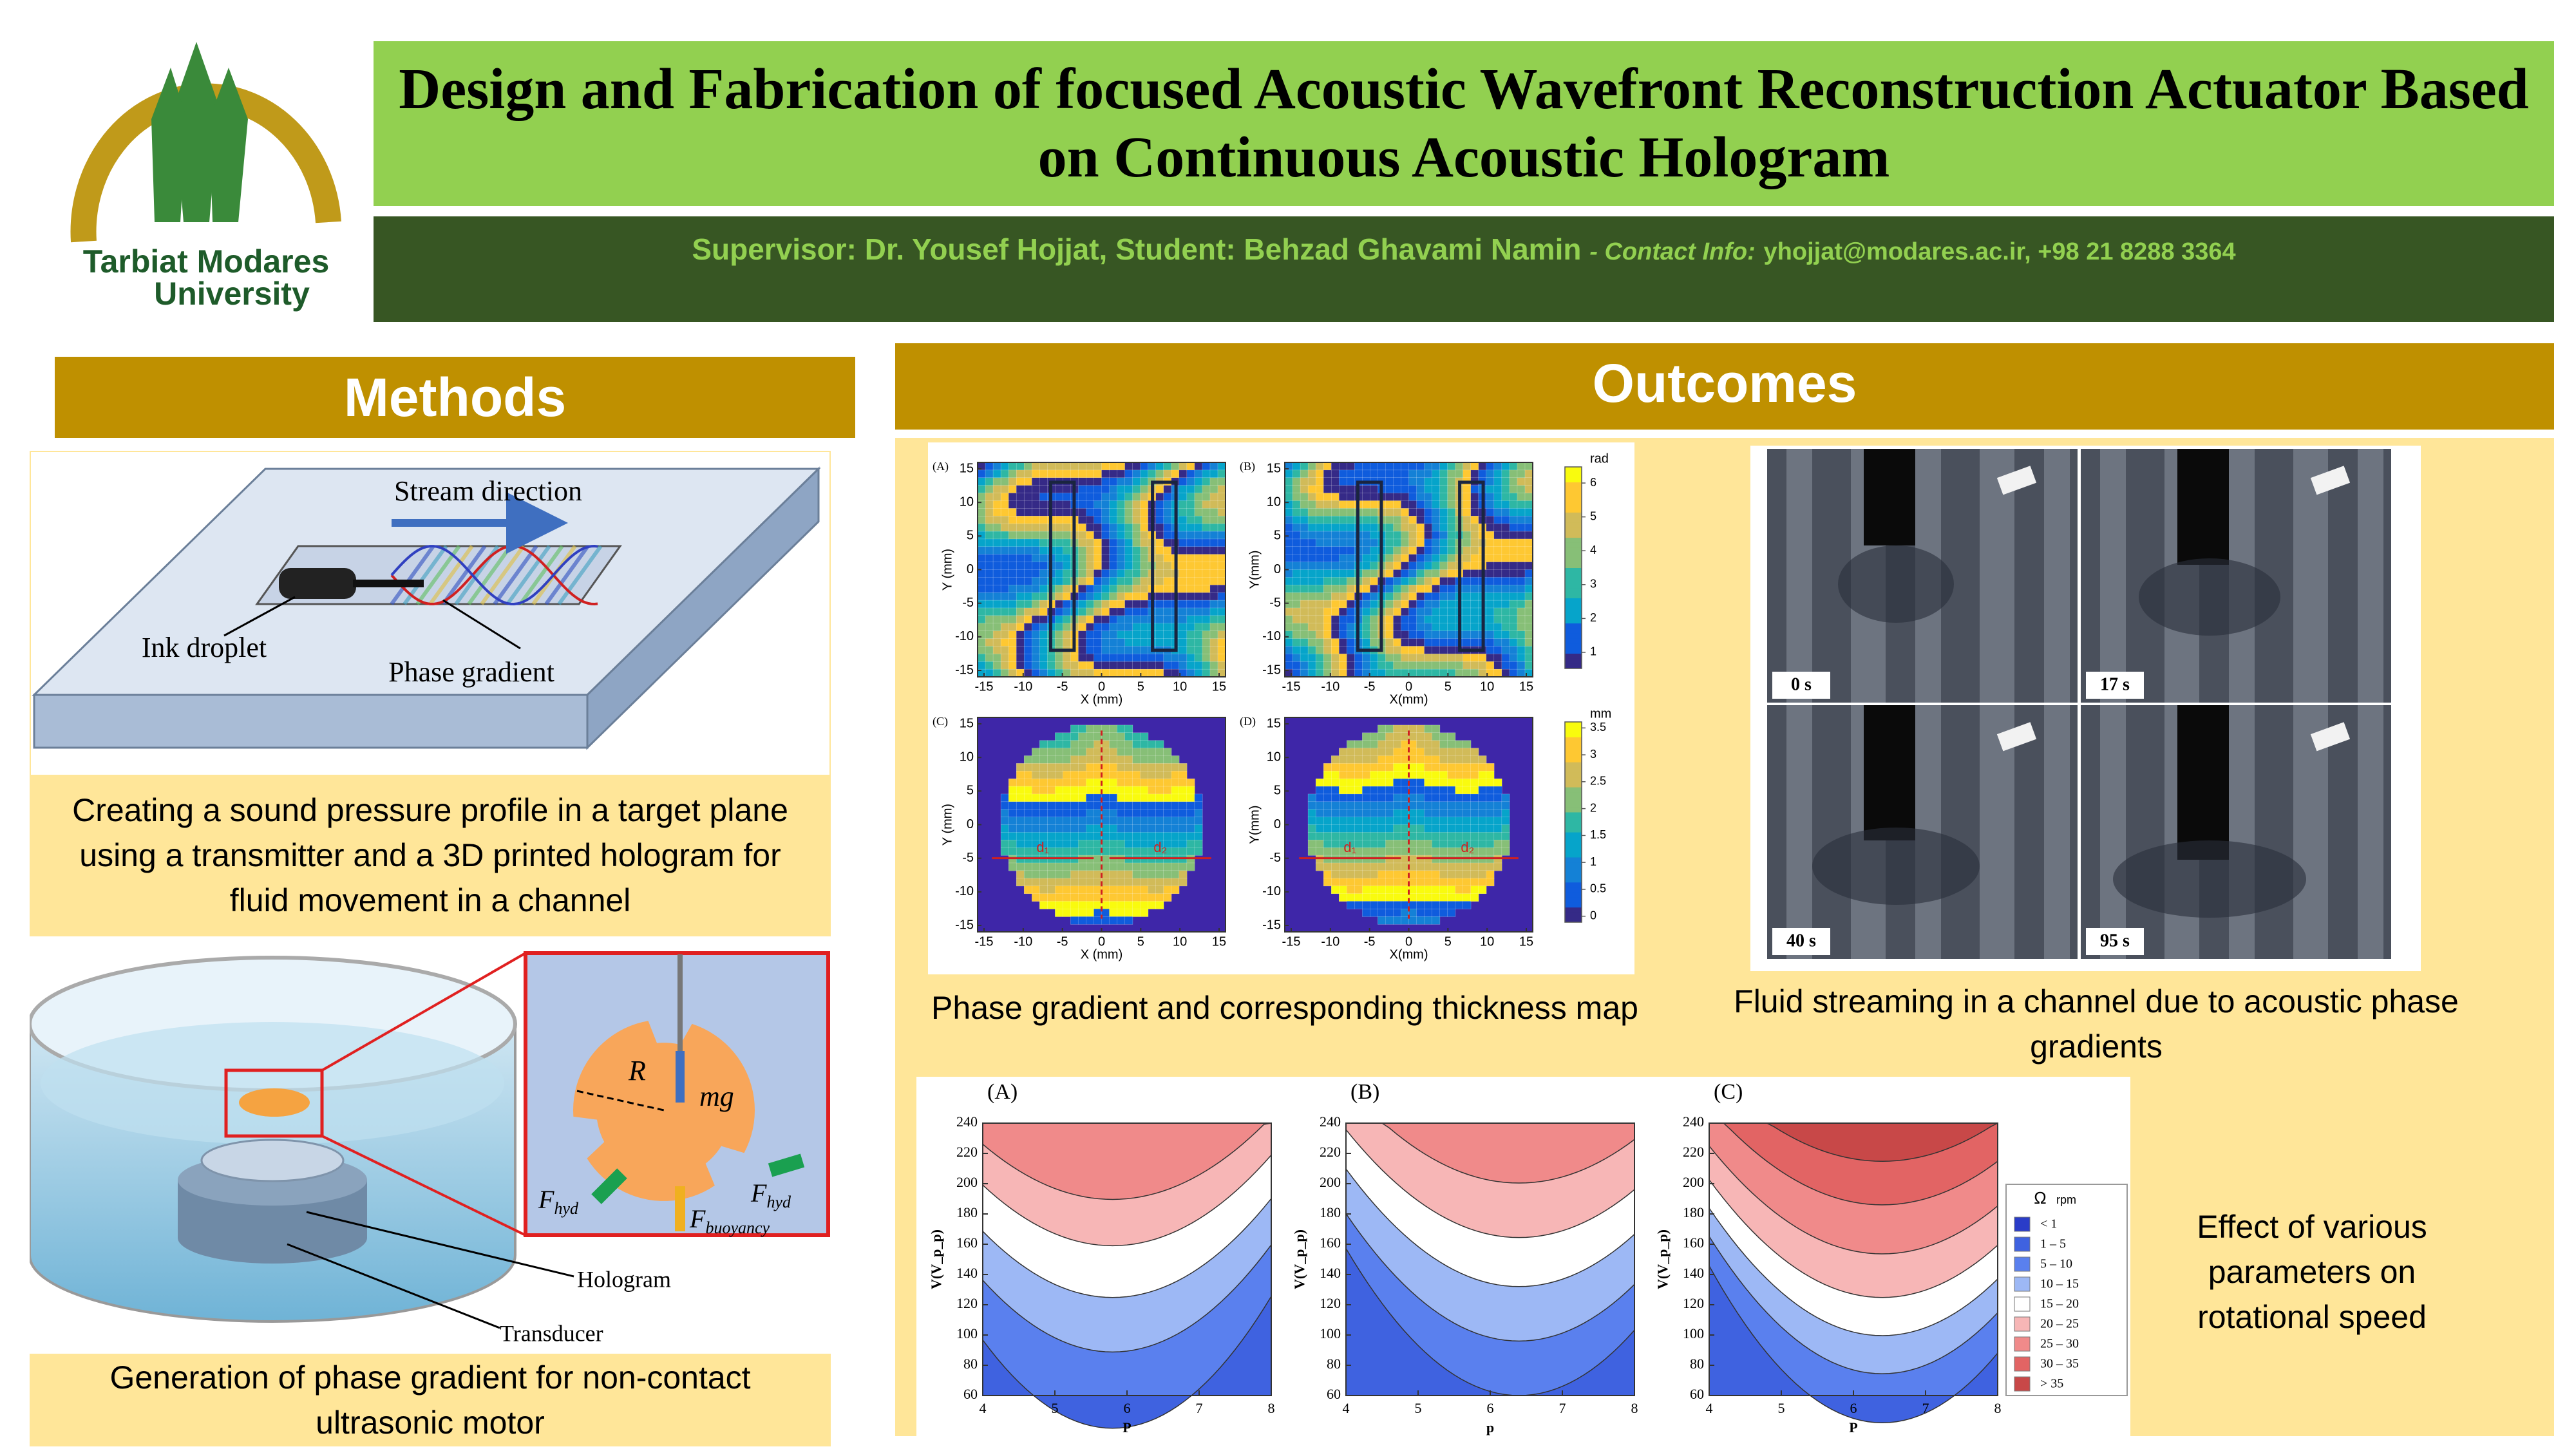 This screenshot has height=1449, width=2576. What do you see at coordinates (1291, 686) in the screenshot?
I see `x-tick-label: -15` at bounding box center [1291, 686].